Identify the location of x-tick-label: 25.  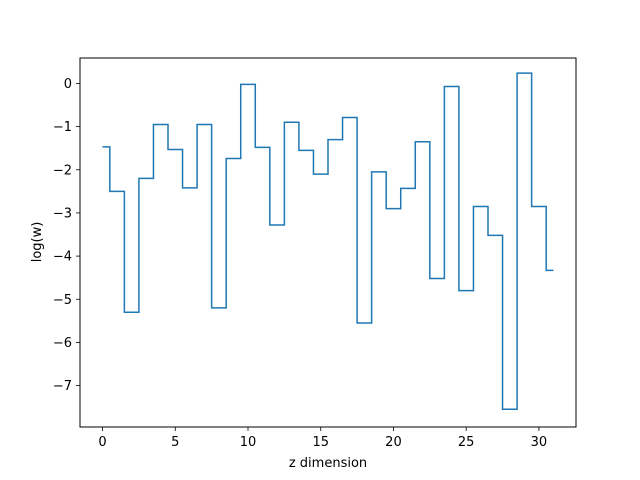
(466, 442).